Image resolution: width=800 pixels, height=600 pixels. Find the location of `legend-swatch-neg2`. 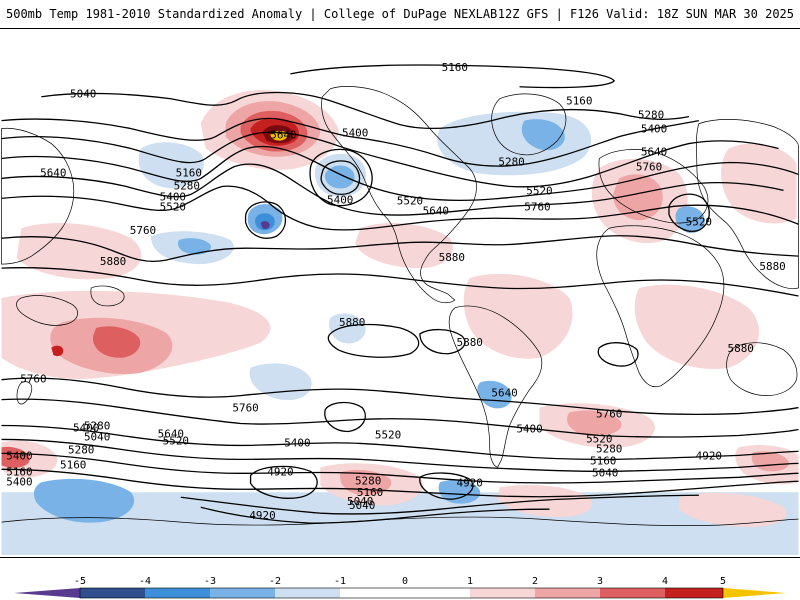

legend-swatch-neg2 is located at coordinates (242, 593).